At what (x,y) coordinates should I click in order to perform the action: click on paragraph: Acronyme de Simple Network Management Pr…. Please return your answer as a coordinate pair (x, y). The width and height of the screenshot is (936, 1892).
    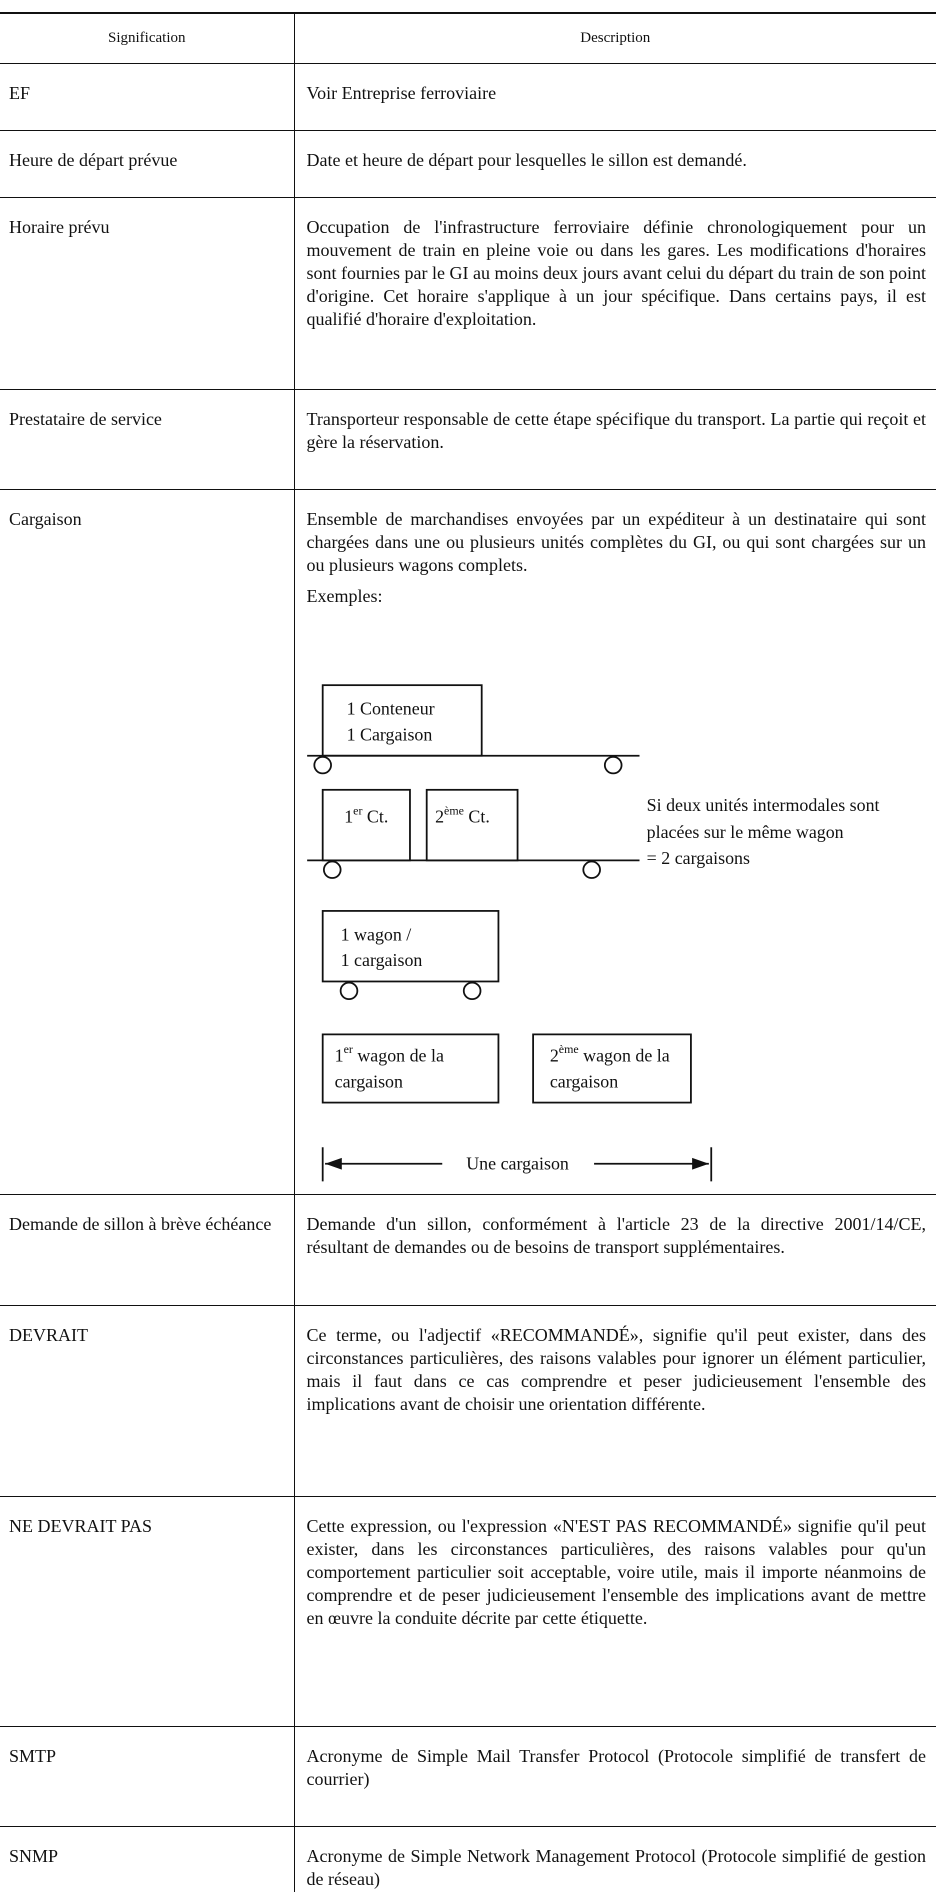
    Looking at the image, I should click on (616, 1867).